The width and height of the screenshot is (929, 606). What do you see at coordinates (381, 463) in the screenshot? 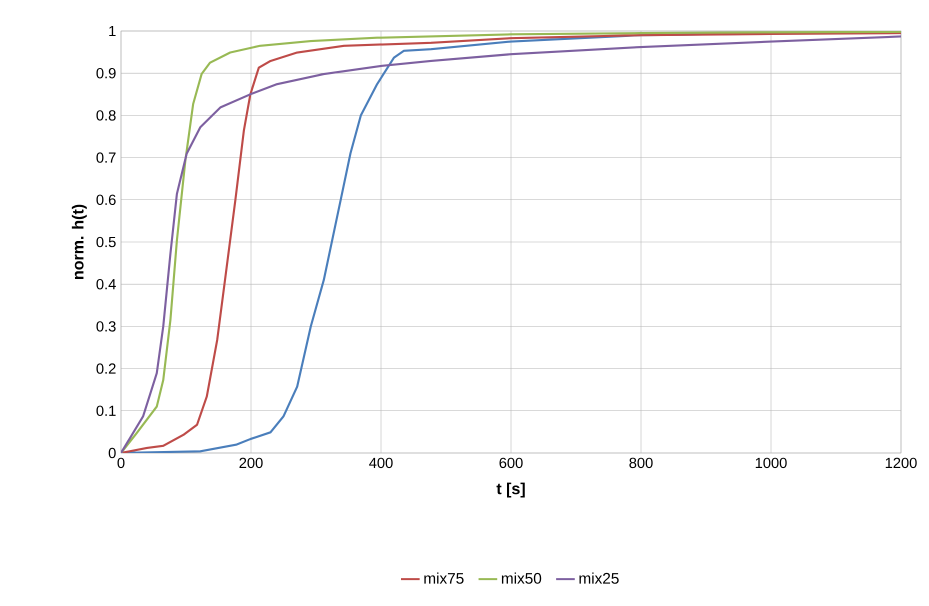
I see `x-tick-label: 400` at bounding box center [381, 463].